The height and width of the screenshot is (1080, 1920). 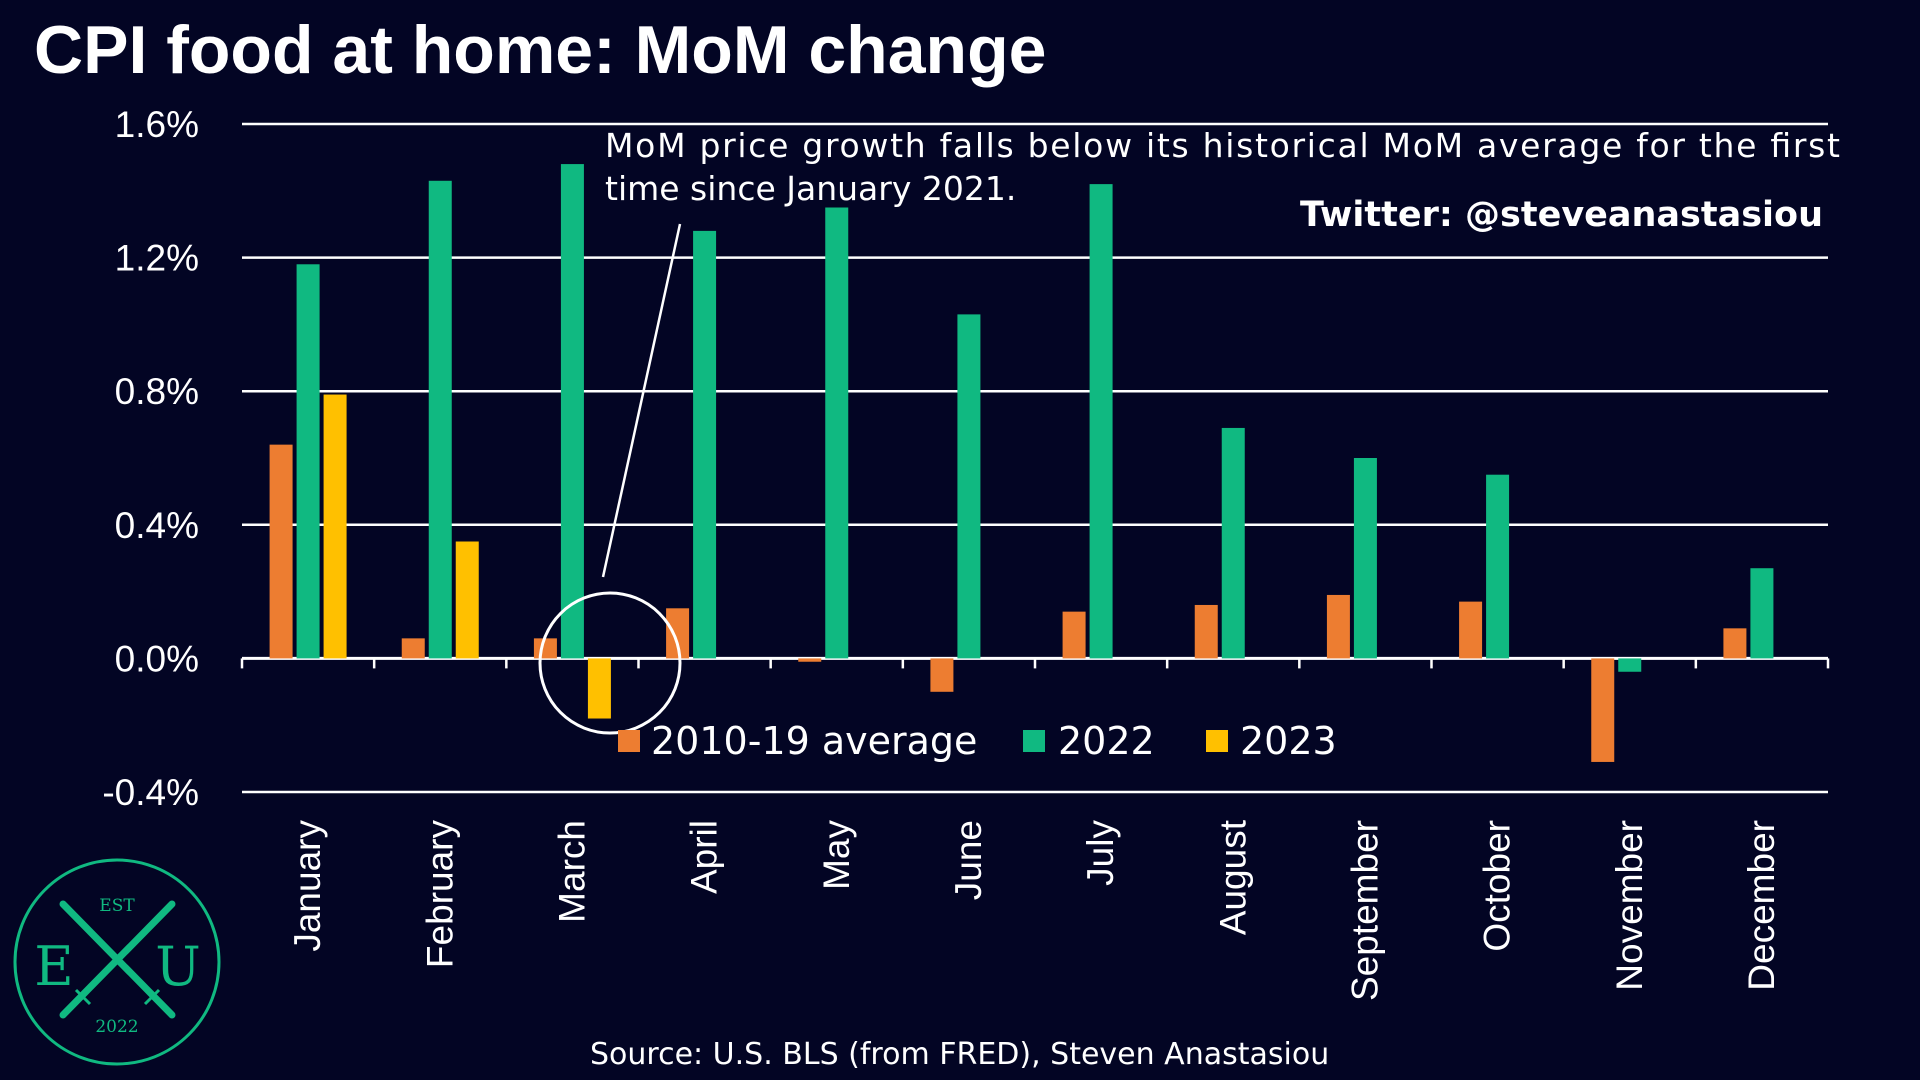 I want to click on bar-2022-february, so click(x=440, y=419).